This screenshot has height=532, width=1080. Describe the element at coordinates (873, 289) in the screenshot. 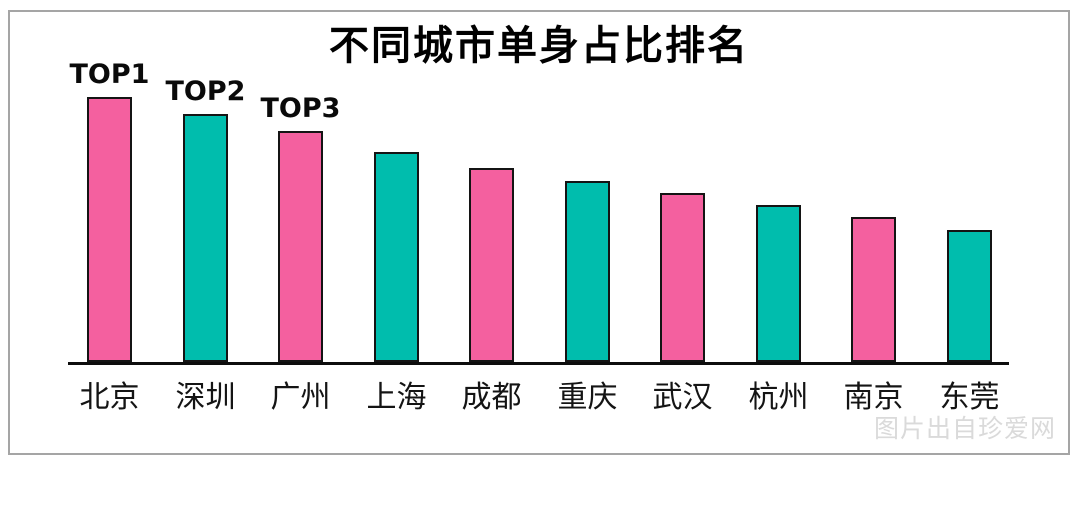

I see `bar-9-南京` at that location.